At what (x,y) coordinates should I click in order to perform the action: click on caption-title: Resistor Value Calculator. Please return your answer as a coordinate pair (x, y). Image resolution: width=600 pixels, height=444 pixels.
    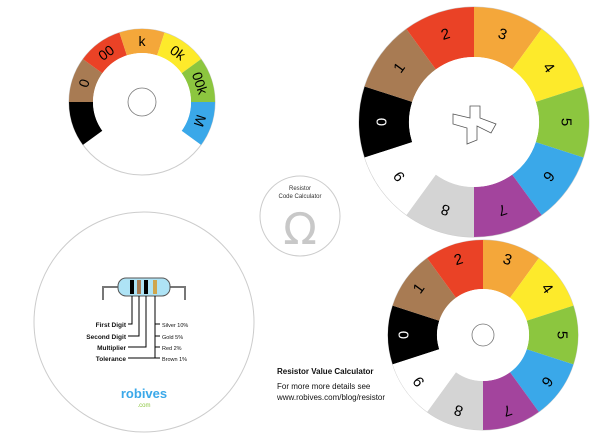
    Looking at the image, I should click on (325, 371).